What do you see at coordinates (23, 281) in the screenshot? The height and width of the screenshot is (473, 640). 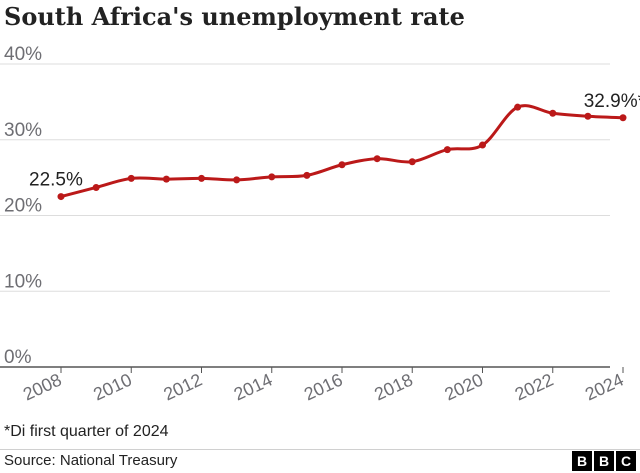 I see `y-tick-label: 10%` at bounding box center [23, 281].